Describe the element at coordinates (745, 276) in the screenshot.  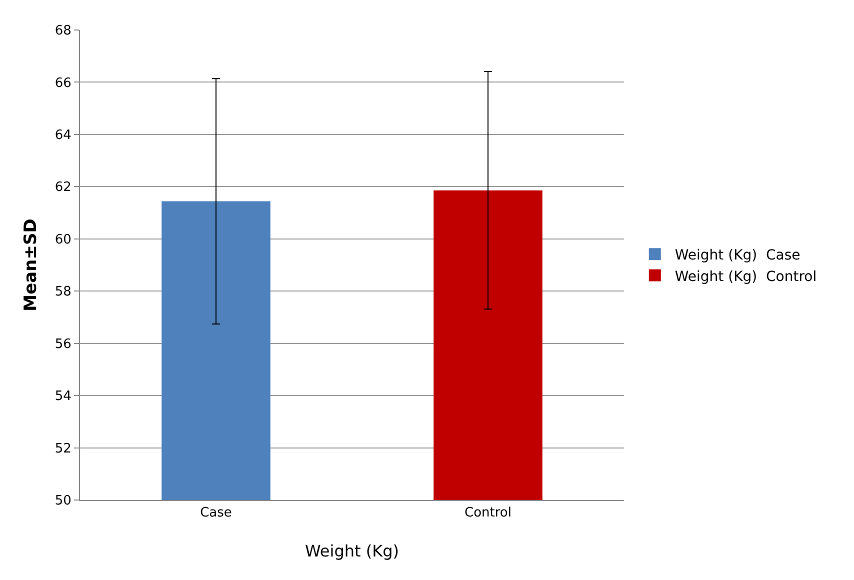
I see `legend-label: Weight (Kg) Control` at that location.